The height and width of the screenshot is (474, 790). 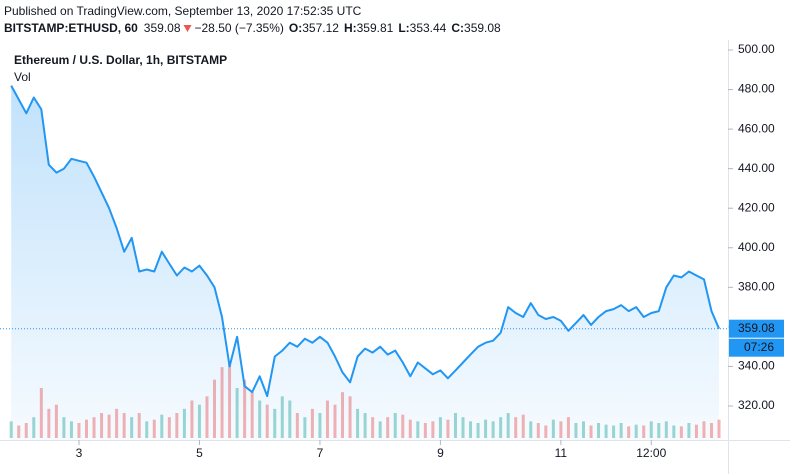 What do you see at coordinates (719, 428) in the screenshot?
I see `volume-bar` at bounding box center [719, 428].